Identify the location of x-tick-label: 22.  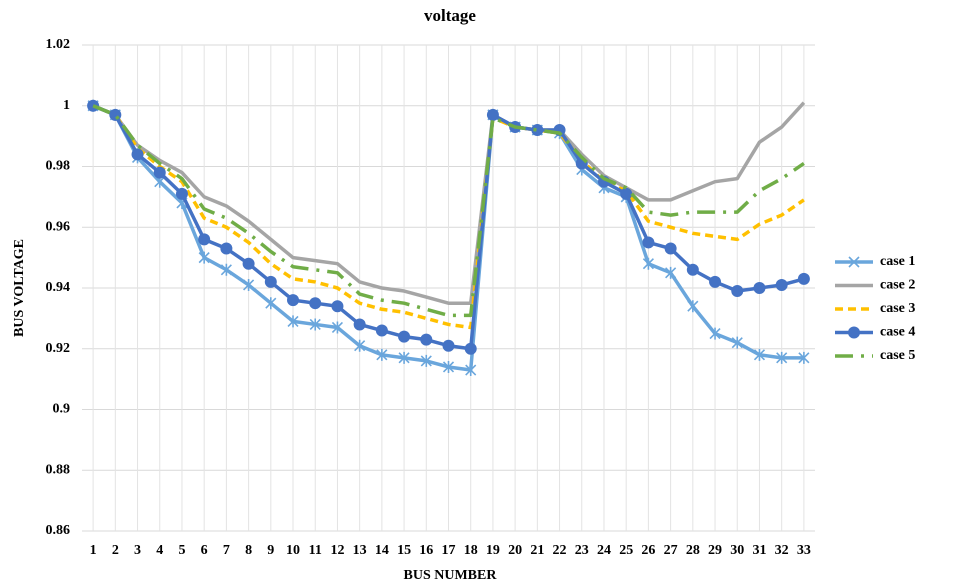
(560, 550).